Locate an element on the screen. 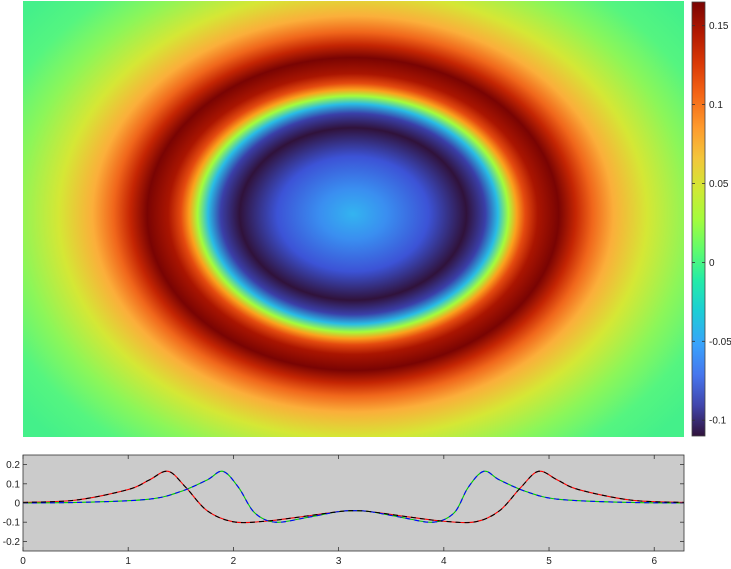 The width and height of the screenshot is (731, 569). line-plot-y-ticks: 0.2 0.1 0 -0.1 -0.2 is located at coordinates (343, 504).